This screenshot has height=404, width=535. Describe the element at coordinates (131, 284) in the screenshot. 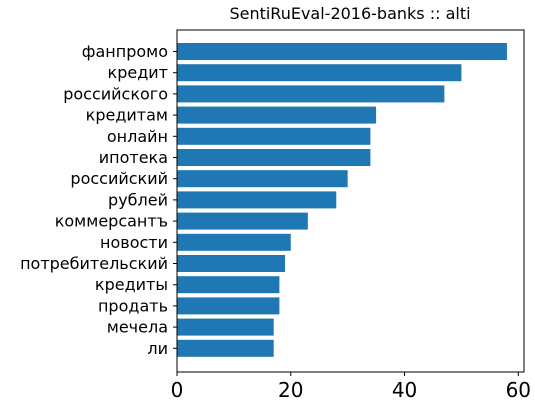

I see `y-tick-label: кредиты` at that location.